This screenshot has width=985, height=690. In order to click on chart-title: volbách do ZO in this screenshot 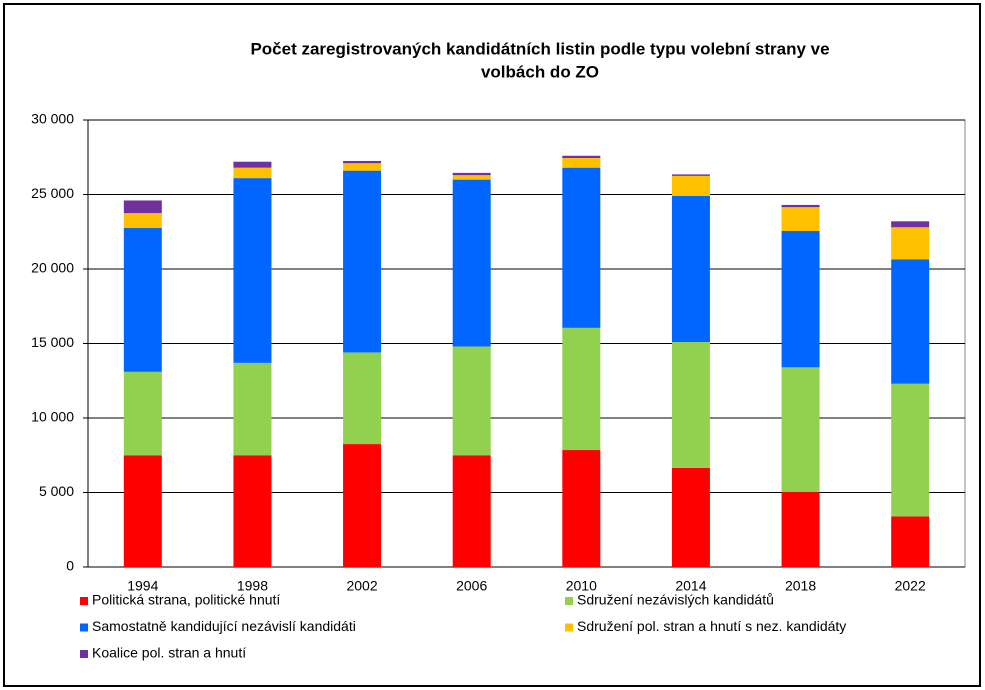, I will do `click(540, 71)`.